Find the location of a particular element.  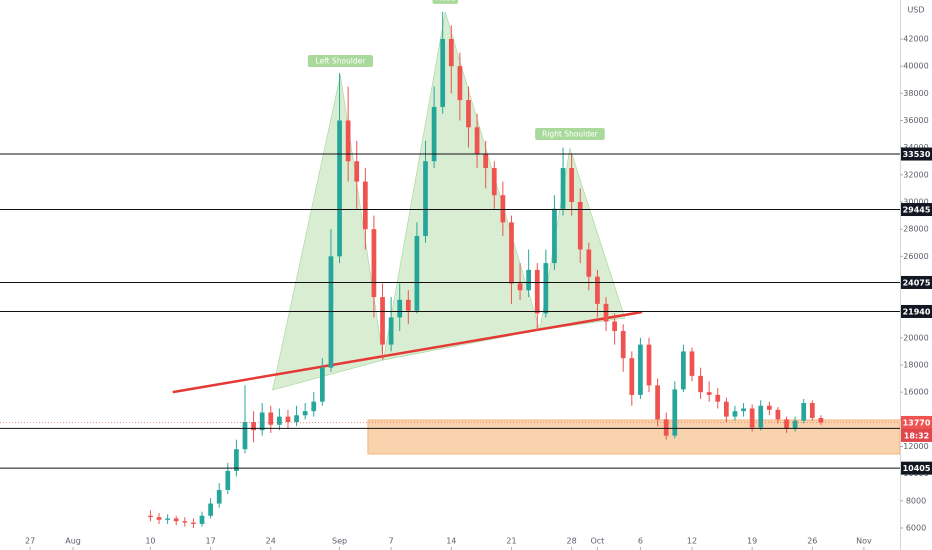

y-tick-label: 12000 is located at coordinates (915, 446).